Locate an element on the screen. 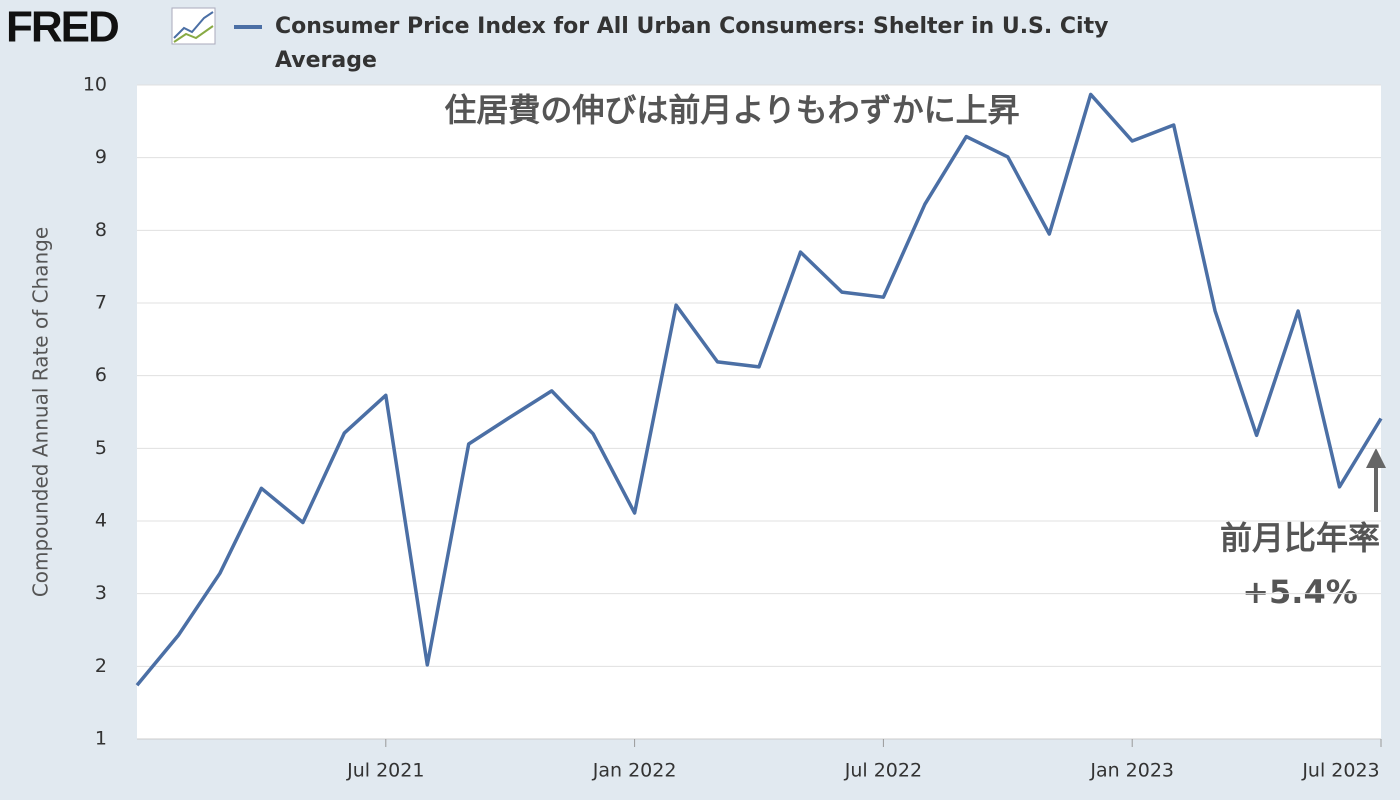 The height and width of the screenshot is (800, 1400). y-tick-label: 4 is located at coordinates (101, 521).